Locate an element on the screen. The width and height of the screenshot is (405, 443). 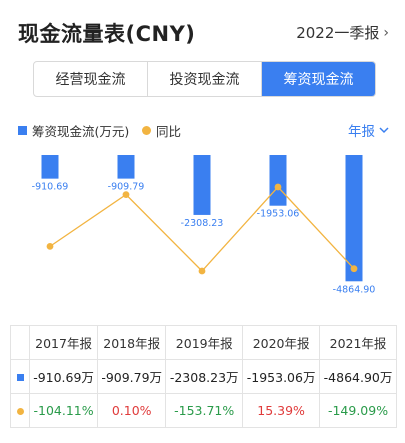
cashflow-tabs: 经营现金流 投资现金流 筹资现金流 is located at coordinates (204, 79).